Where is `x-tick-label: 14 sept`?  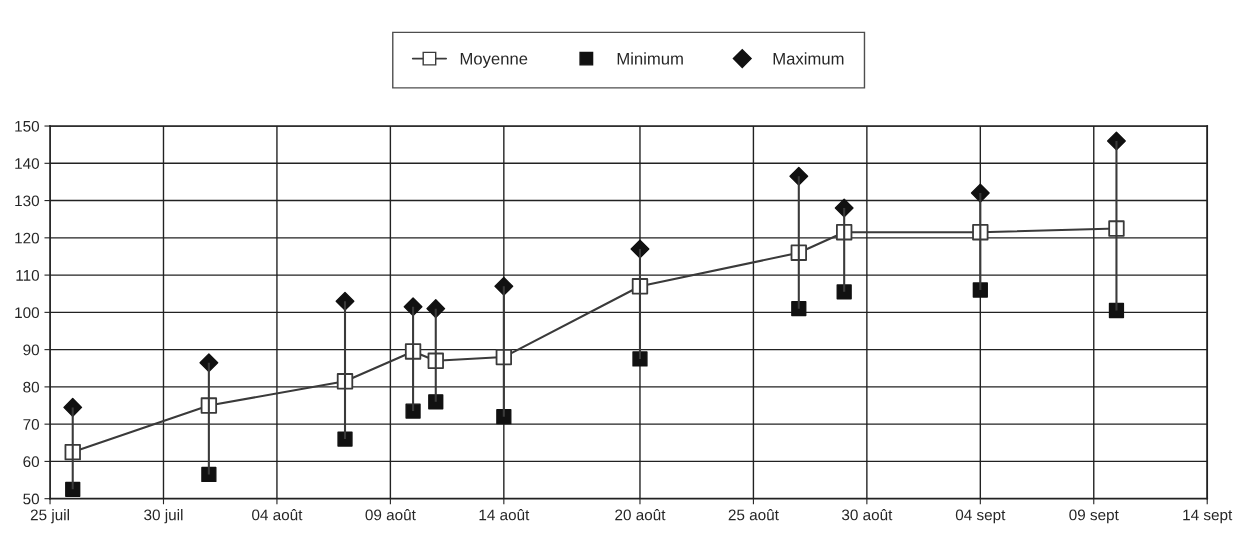
x-tick-label: 14 sept is located at coordinates (1208, 516).